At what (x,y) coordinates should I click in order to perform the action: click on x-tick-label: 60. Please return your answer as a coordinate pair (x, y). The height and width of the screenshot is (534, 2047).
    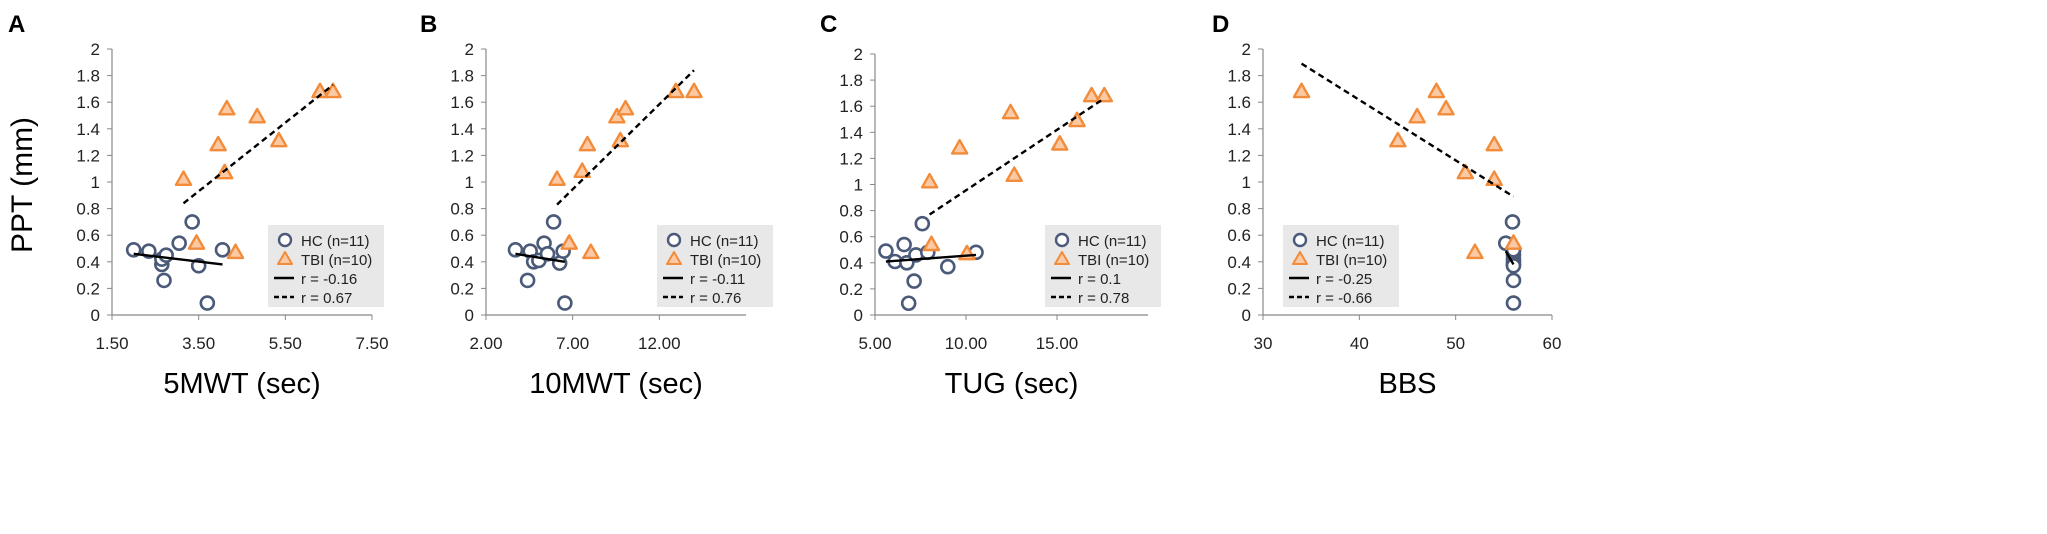
    Looking at the image, I should click on (1552, 343).